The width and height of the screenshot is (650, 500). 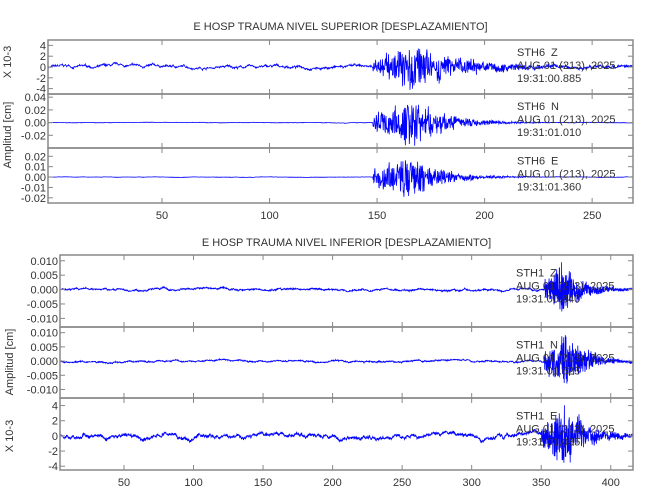 What do you see at coordinates (548, 443) in the screenshot?
I see `time-label: 19:31:01.085` at bounding box center [548, 443].